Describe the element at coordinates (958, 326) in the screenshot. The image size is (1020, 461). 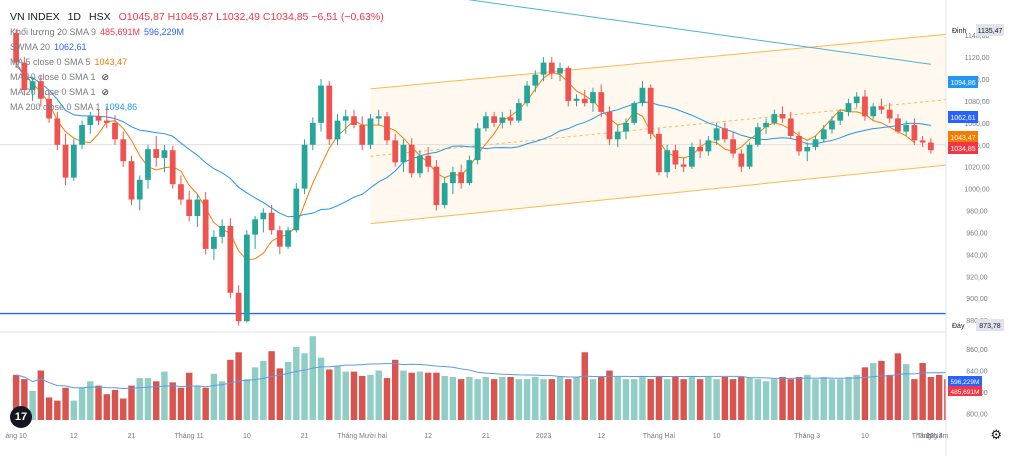
I see `price-badge-caption: Đáy` at that location.